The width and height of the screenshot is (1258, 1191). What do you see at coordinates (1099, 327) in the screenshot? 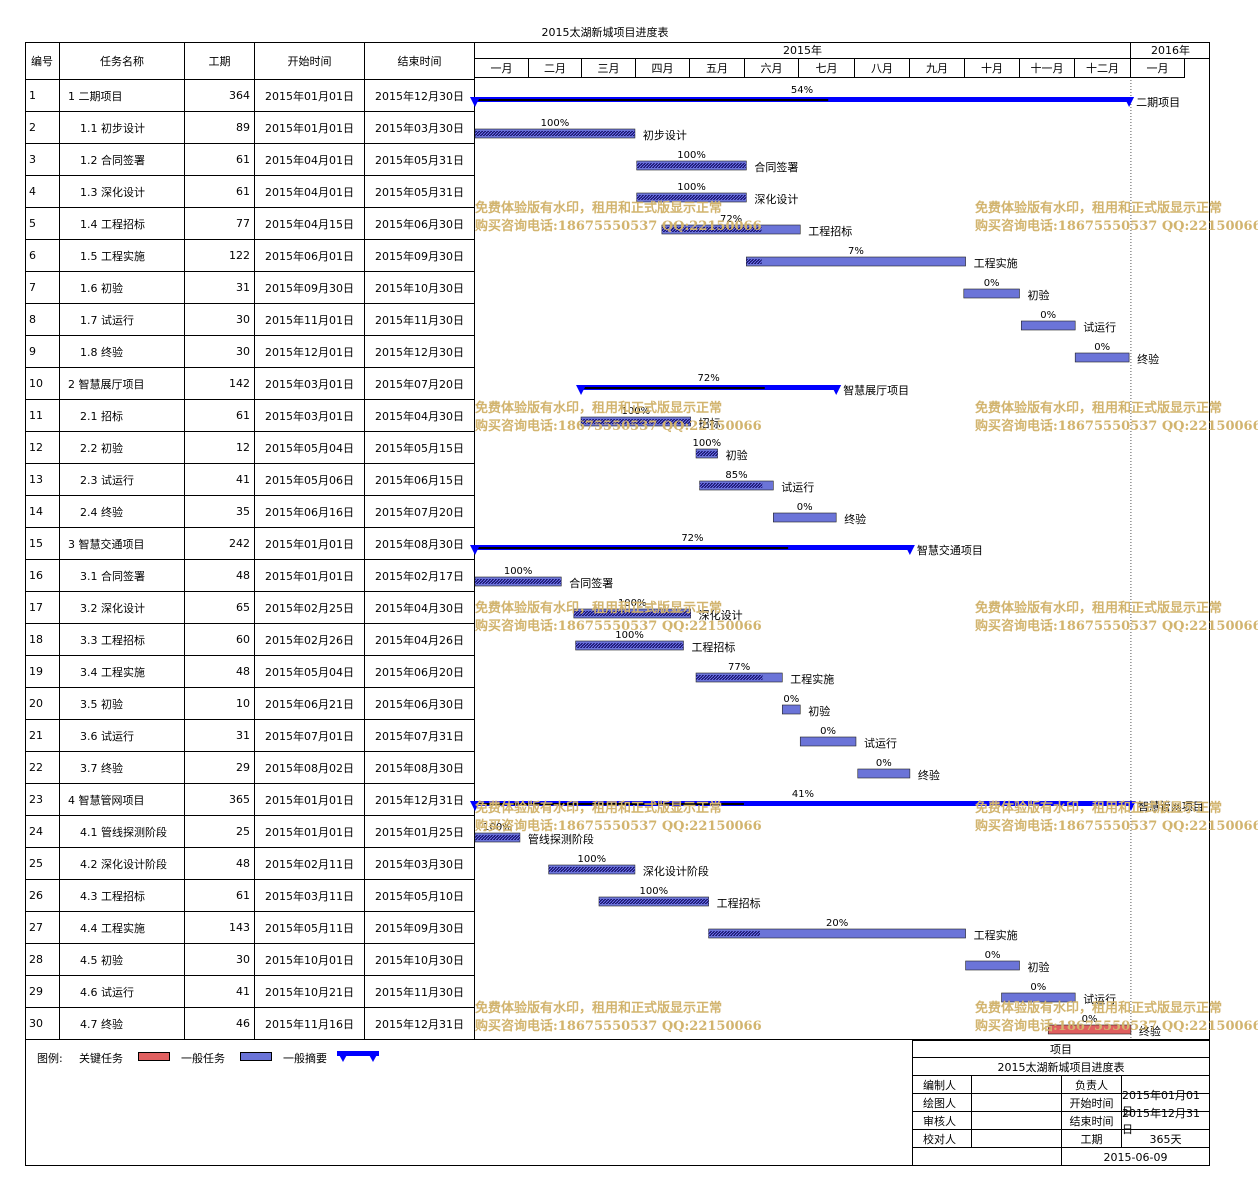
I see `task-bar-label: 试运行` at bounding box center [1099, 327].